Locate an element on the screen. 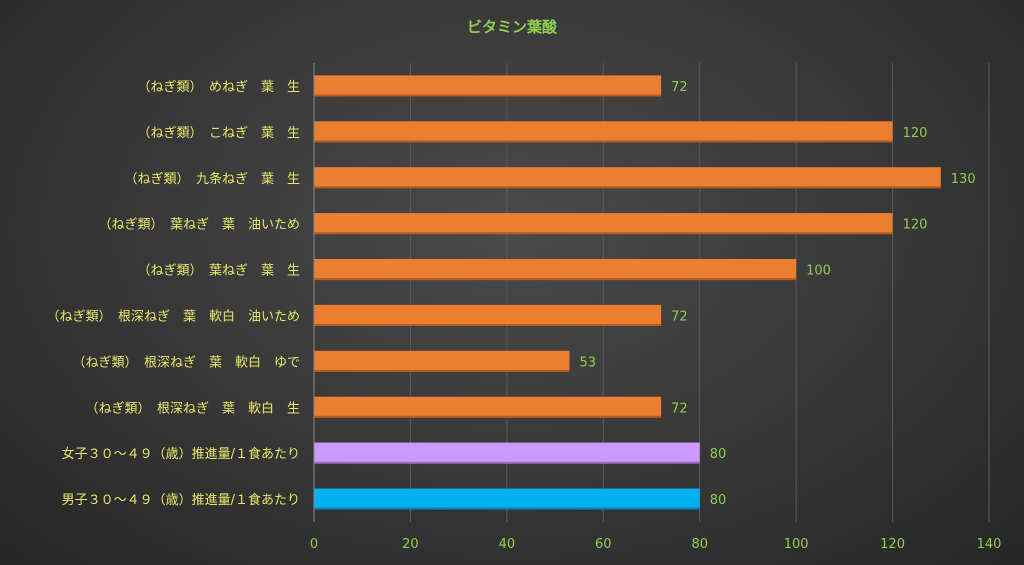 The width and height of the screenshot is (1024, 565). category-label: （ねぎ類） 根深ねぎ 葉 軟白 ゆで is located at coordinates (186, 362).